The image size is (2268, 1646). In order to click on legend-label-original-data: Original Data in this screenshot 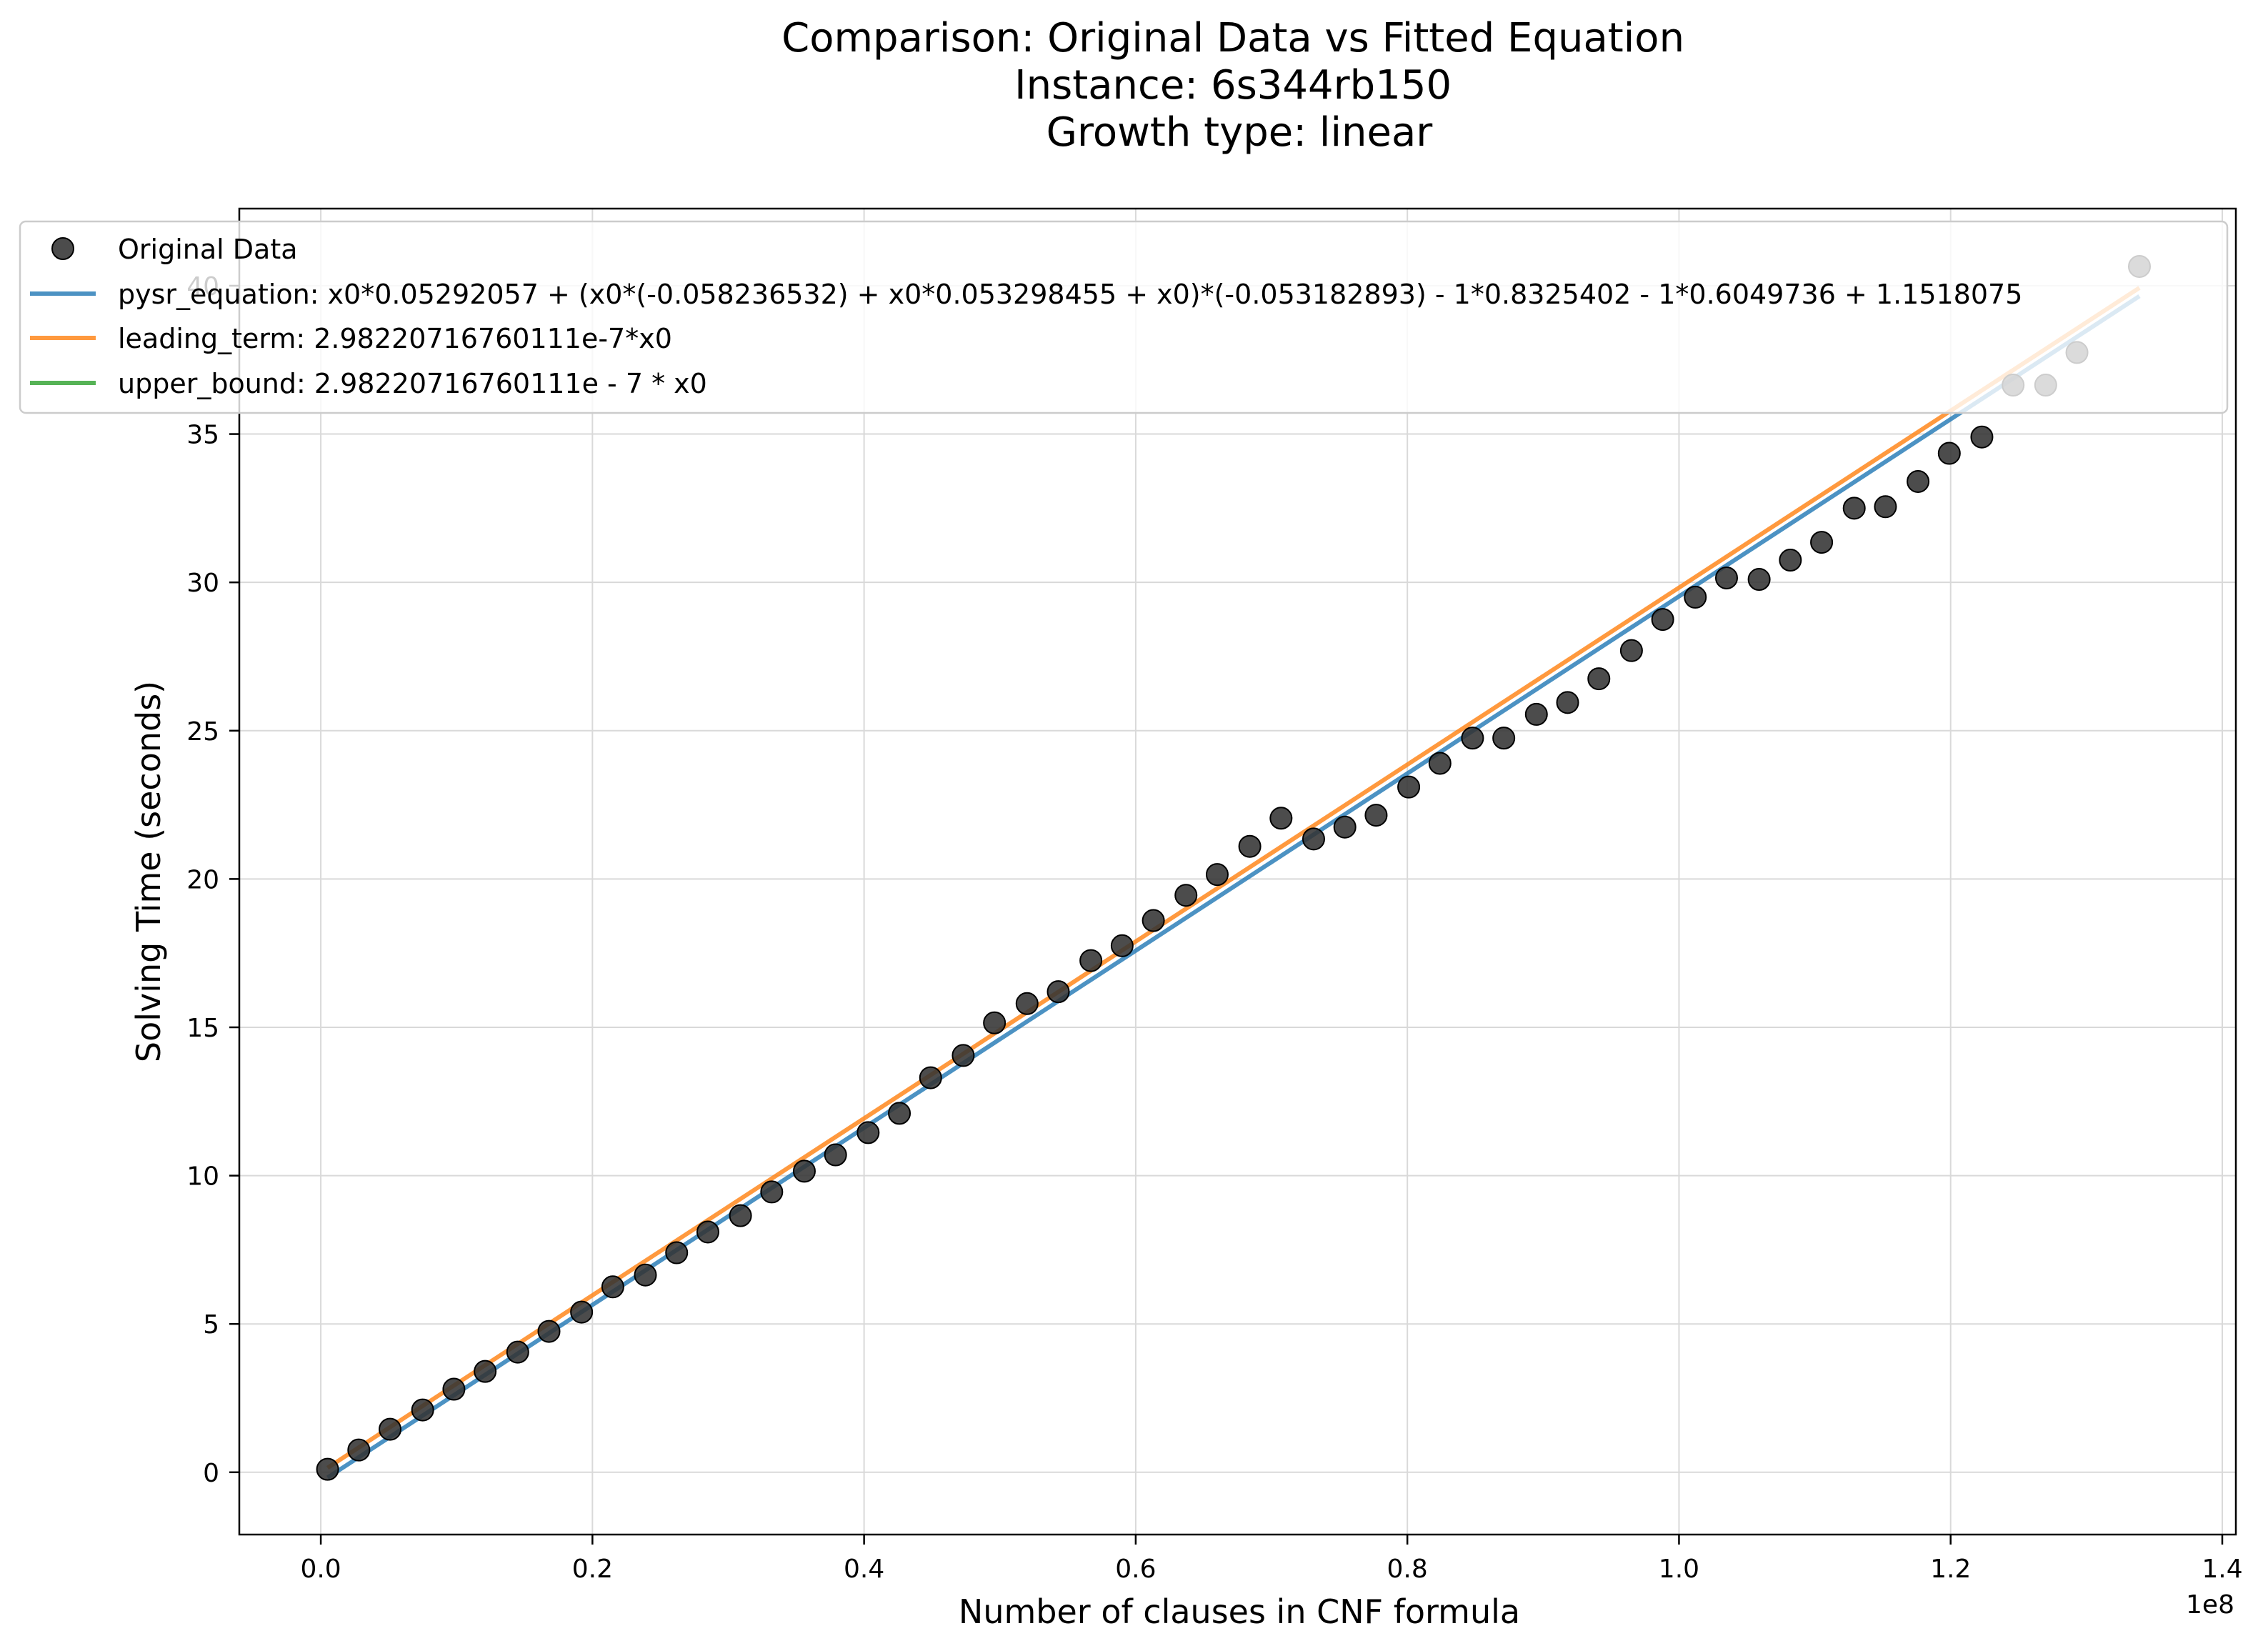, I will do `click(208, 250)`.